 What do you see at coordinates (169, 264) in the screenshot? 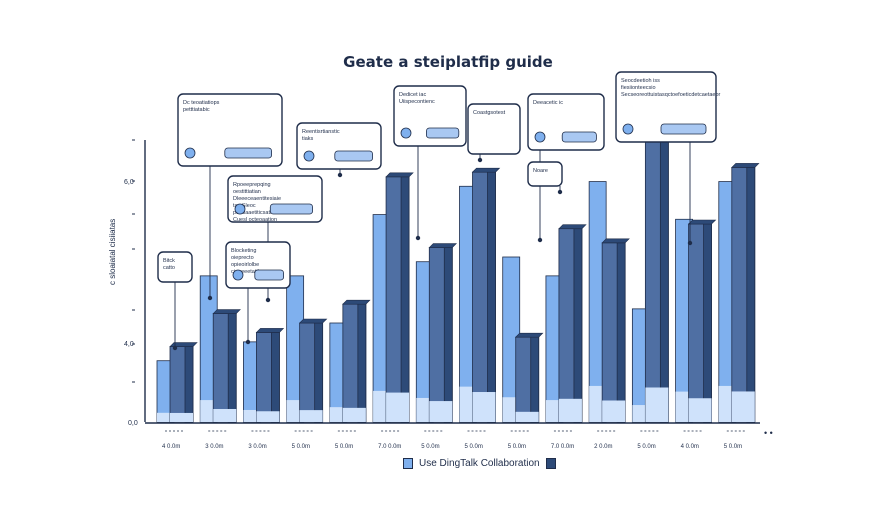
I see `callout-text: Bitck catto` at bounding box center [169, 264].